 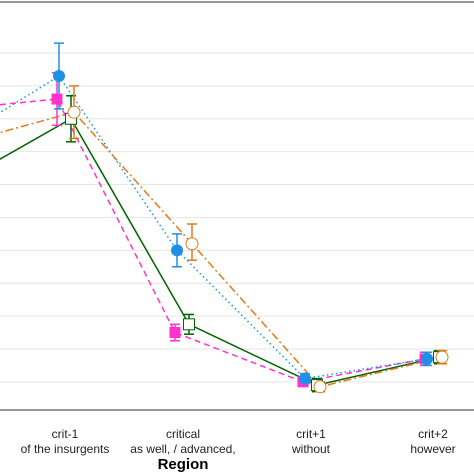 I want to click on x-tick-label: crit-1, so click(x=65, y=434).